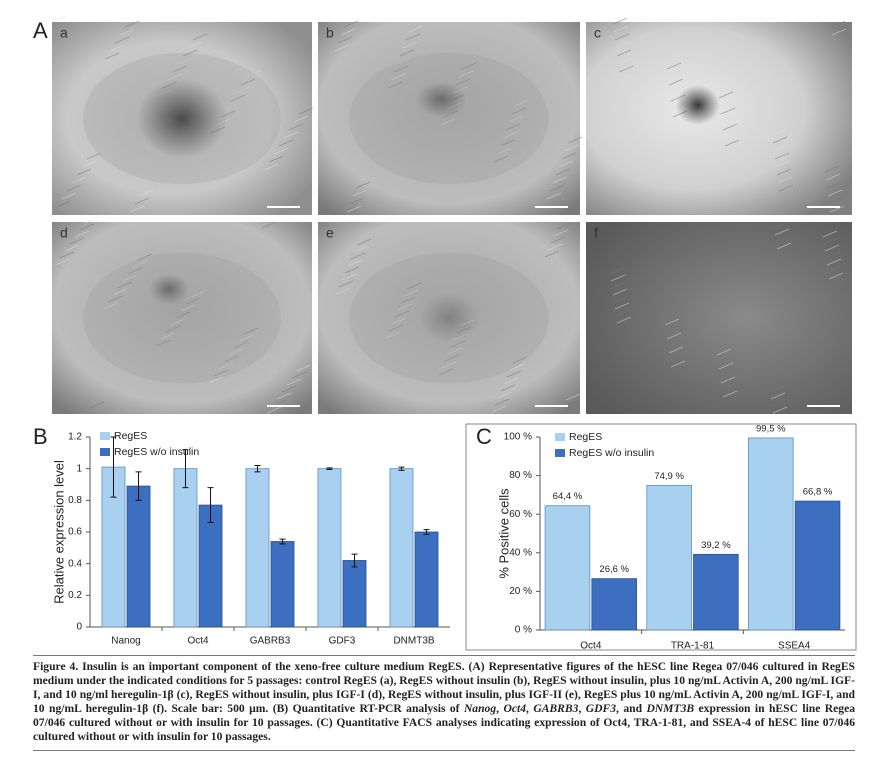  I want to click on colony-center, so click(441, 99).